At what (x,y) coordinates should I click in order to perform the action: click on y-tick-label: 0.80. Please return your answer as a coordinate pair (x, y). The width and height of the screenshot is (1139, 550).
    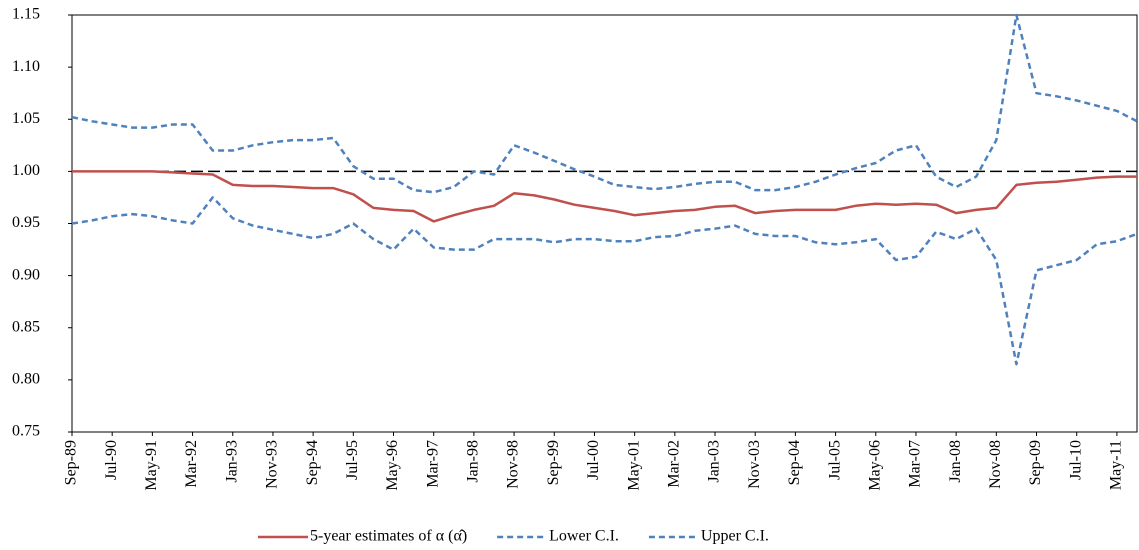
    Looking at the image, I should click on (26, 379).